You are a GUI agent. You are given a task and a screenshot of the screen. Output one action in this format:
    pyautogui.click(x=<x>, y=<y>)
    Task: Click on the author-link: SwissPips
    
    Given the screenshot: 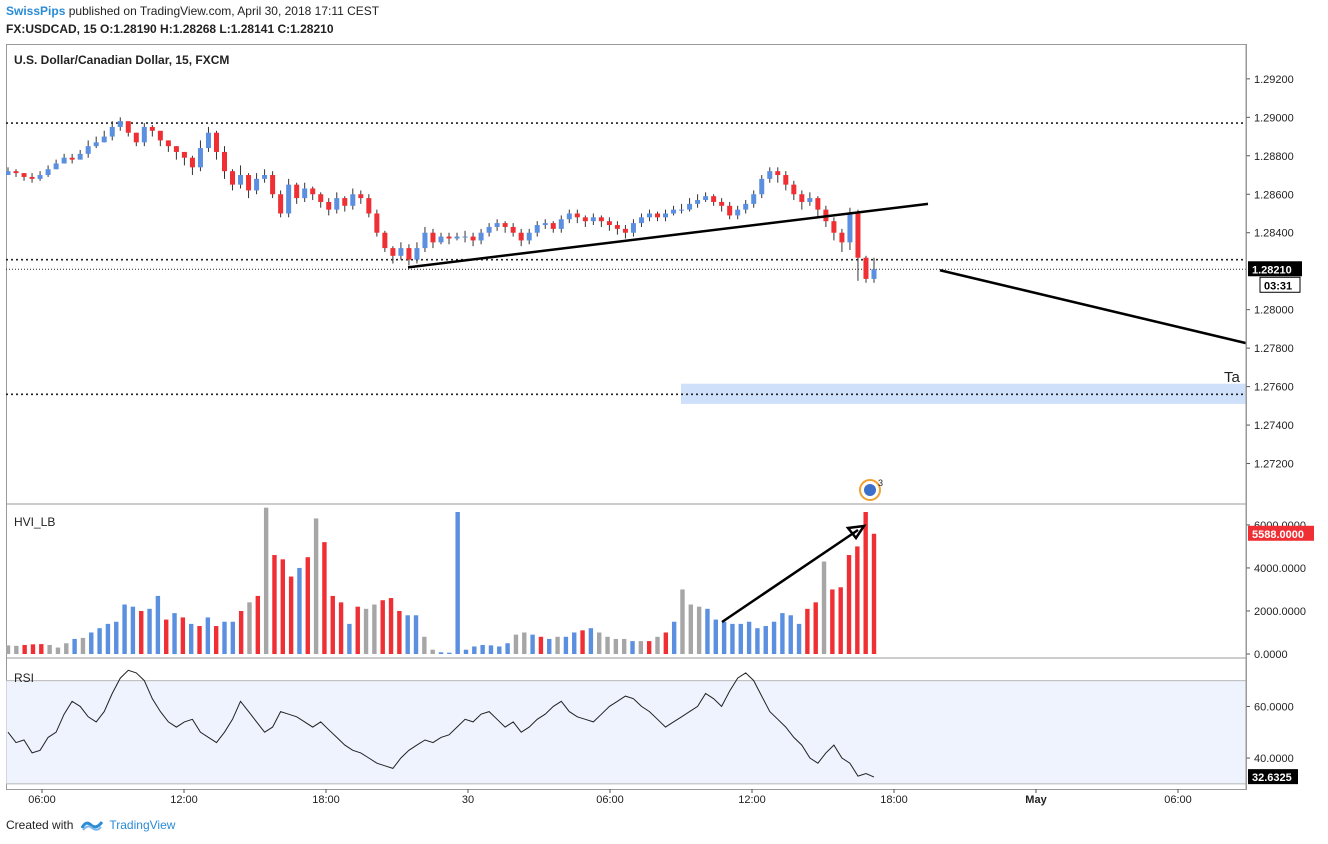 What is the action you would take?
    pyautogui.click(x=36, y=11)
    